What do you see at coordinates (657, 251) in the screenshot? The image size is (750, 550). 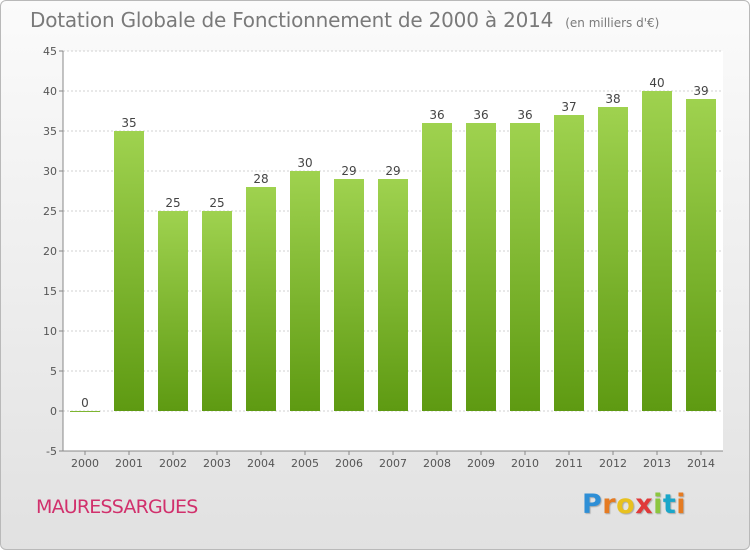 I see `bar-2013` at bounding box center [657, 251].